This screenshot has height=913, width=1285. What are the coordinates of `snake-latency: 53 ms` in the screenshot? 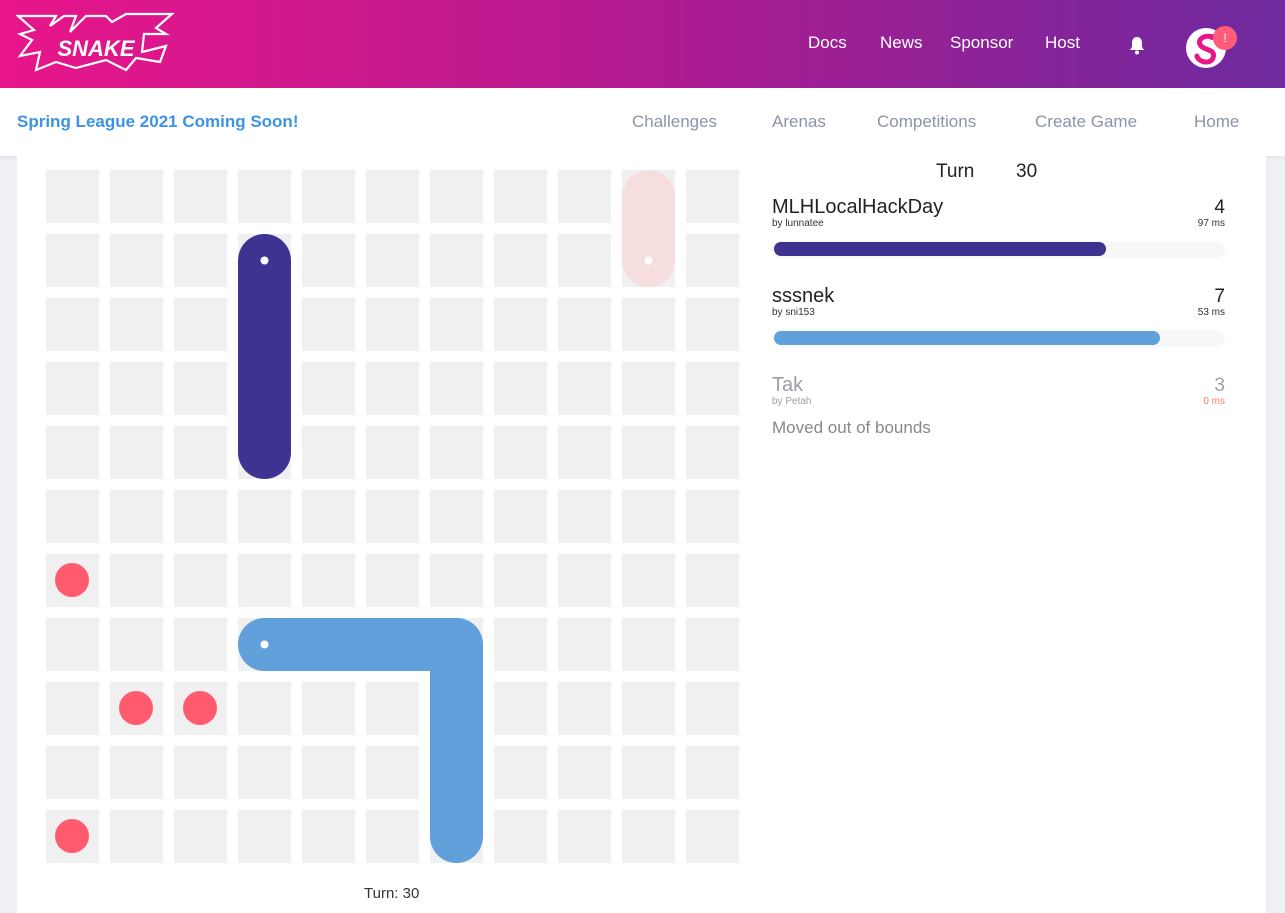 It's located at (1211, 312).